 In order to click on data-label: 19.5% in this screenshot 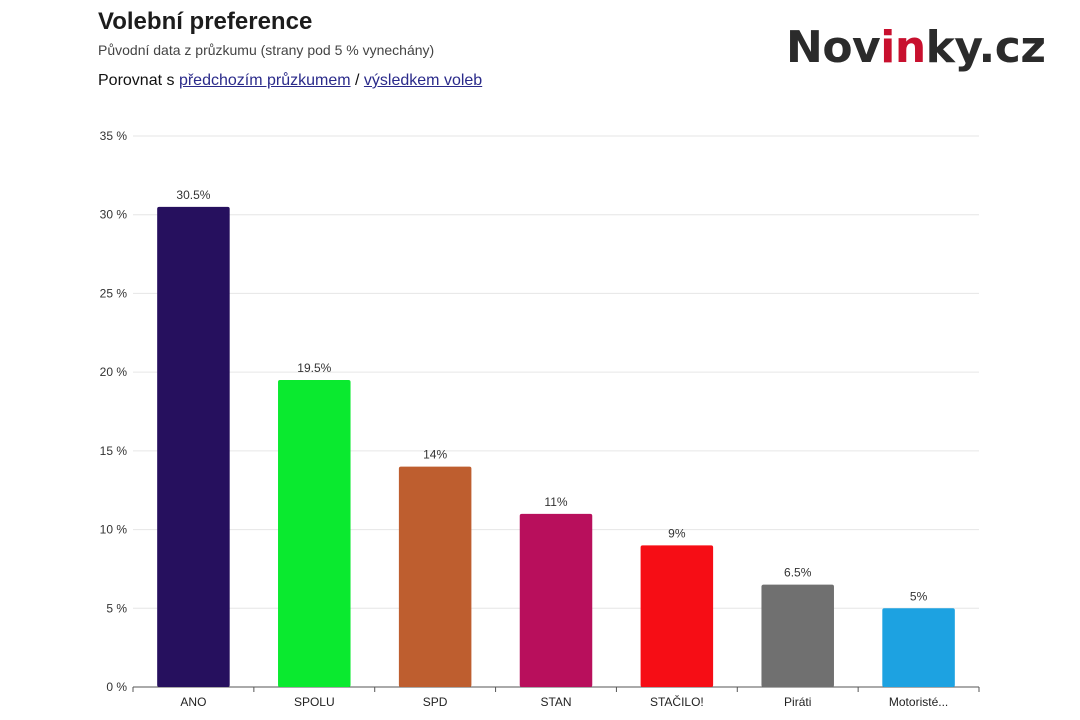, I will do `click(314, 368)`.